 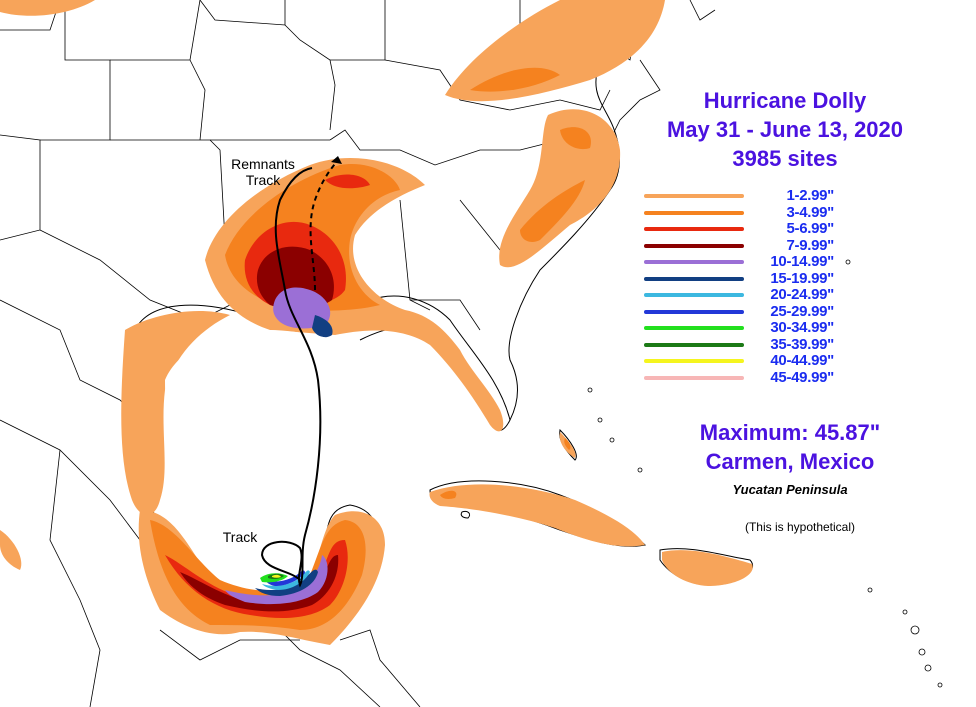 I want to click on title-line2: May 31 - June 13, 2020, so click(x=785, y=129).